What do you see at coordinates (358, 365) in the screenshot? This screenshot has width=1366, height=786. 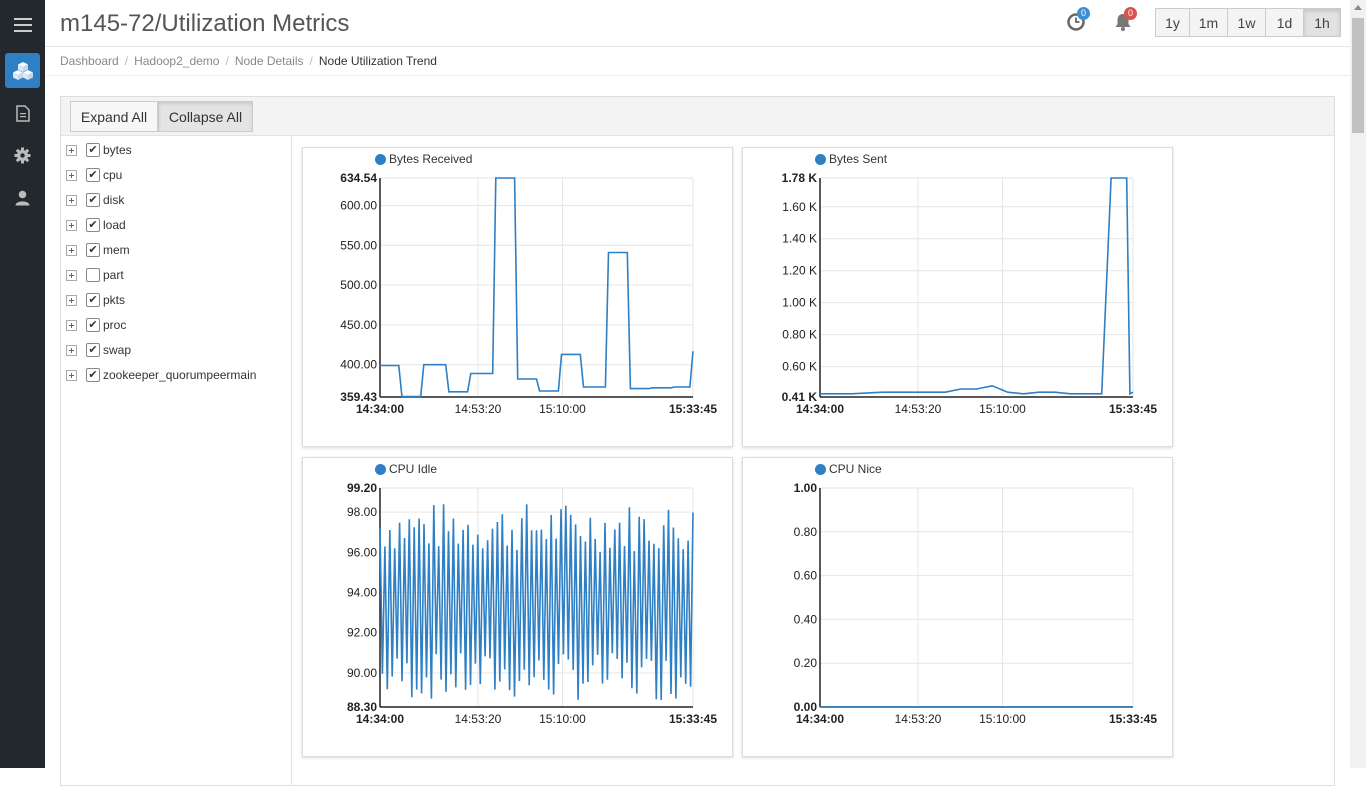 I see `y-tick-label: 400.00` at bounding box center [358, 365].